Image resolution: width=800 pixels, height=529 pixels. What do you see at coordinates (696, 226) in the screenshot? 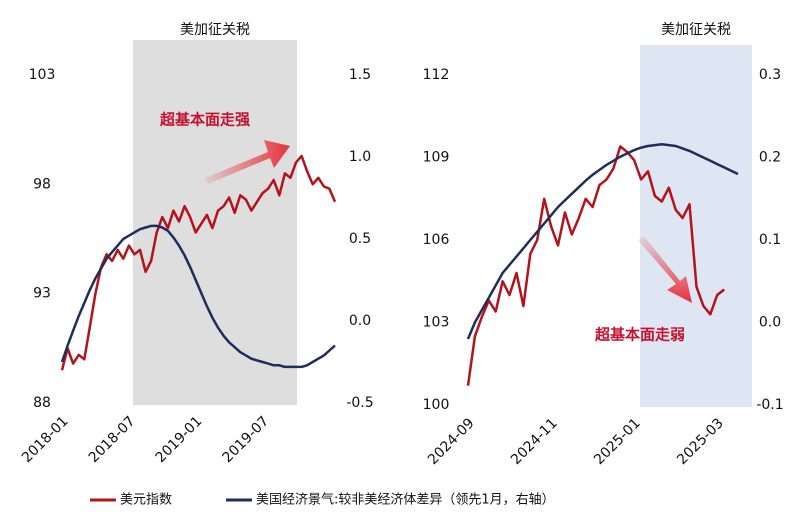
I see `shaded-period` at bounding box center [696, 226].